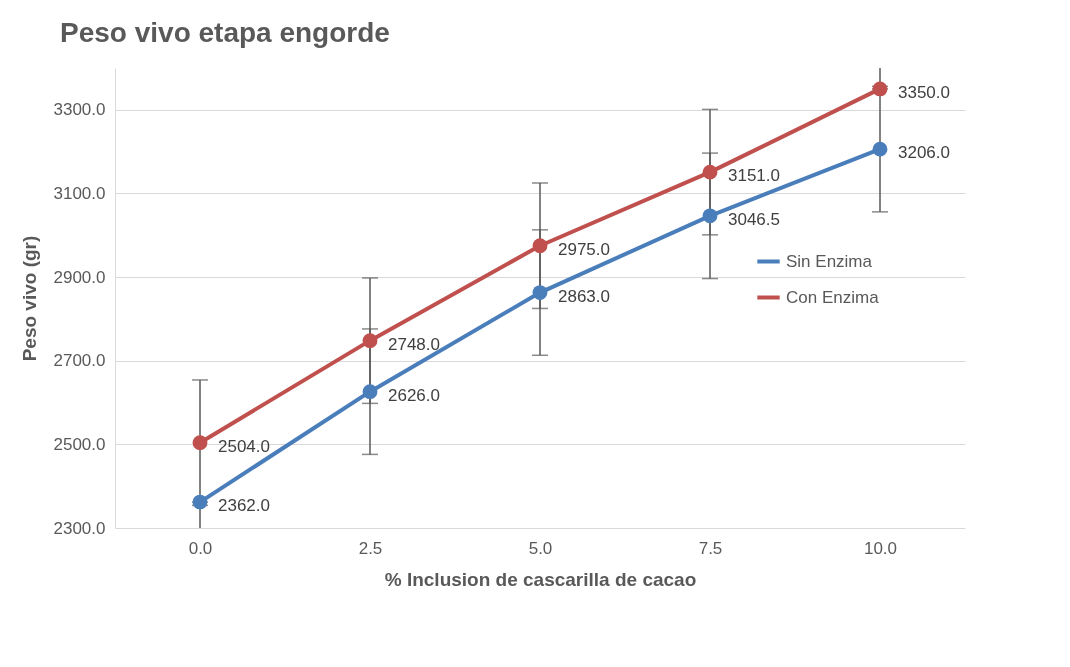 This screenshot has height=667, width=1070. I want to click on data-label: 3151.0, so click(754, 176).